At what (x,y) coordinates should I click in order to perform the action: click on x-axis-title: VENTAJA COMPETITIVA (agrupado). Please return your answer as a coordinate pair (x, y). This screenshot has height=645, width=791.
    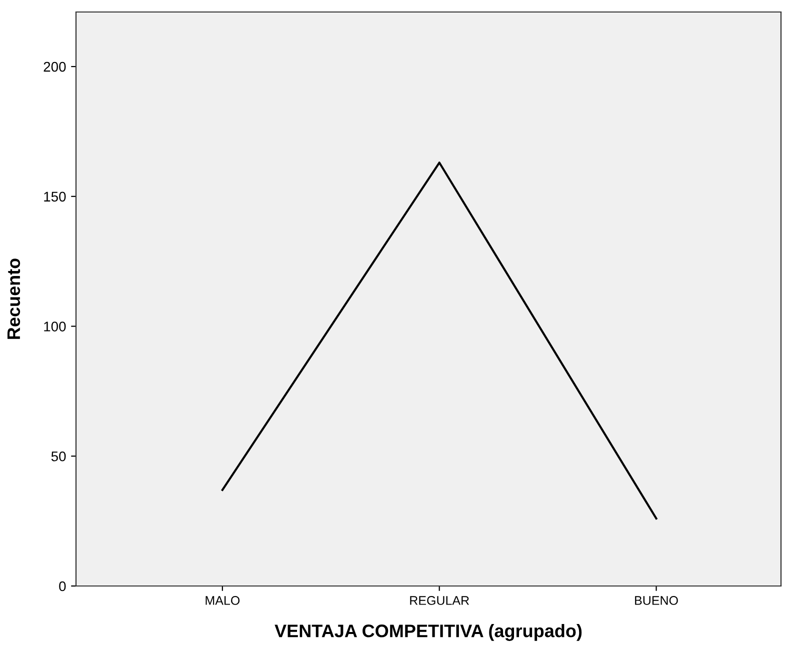
    Looking at the image, I should click on (428, 632).